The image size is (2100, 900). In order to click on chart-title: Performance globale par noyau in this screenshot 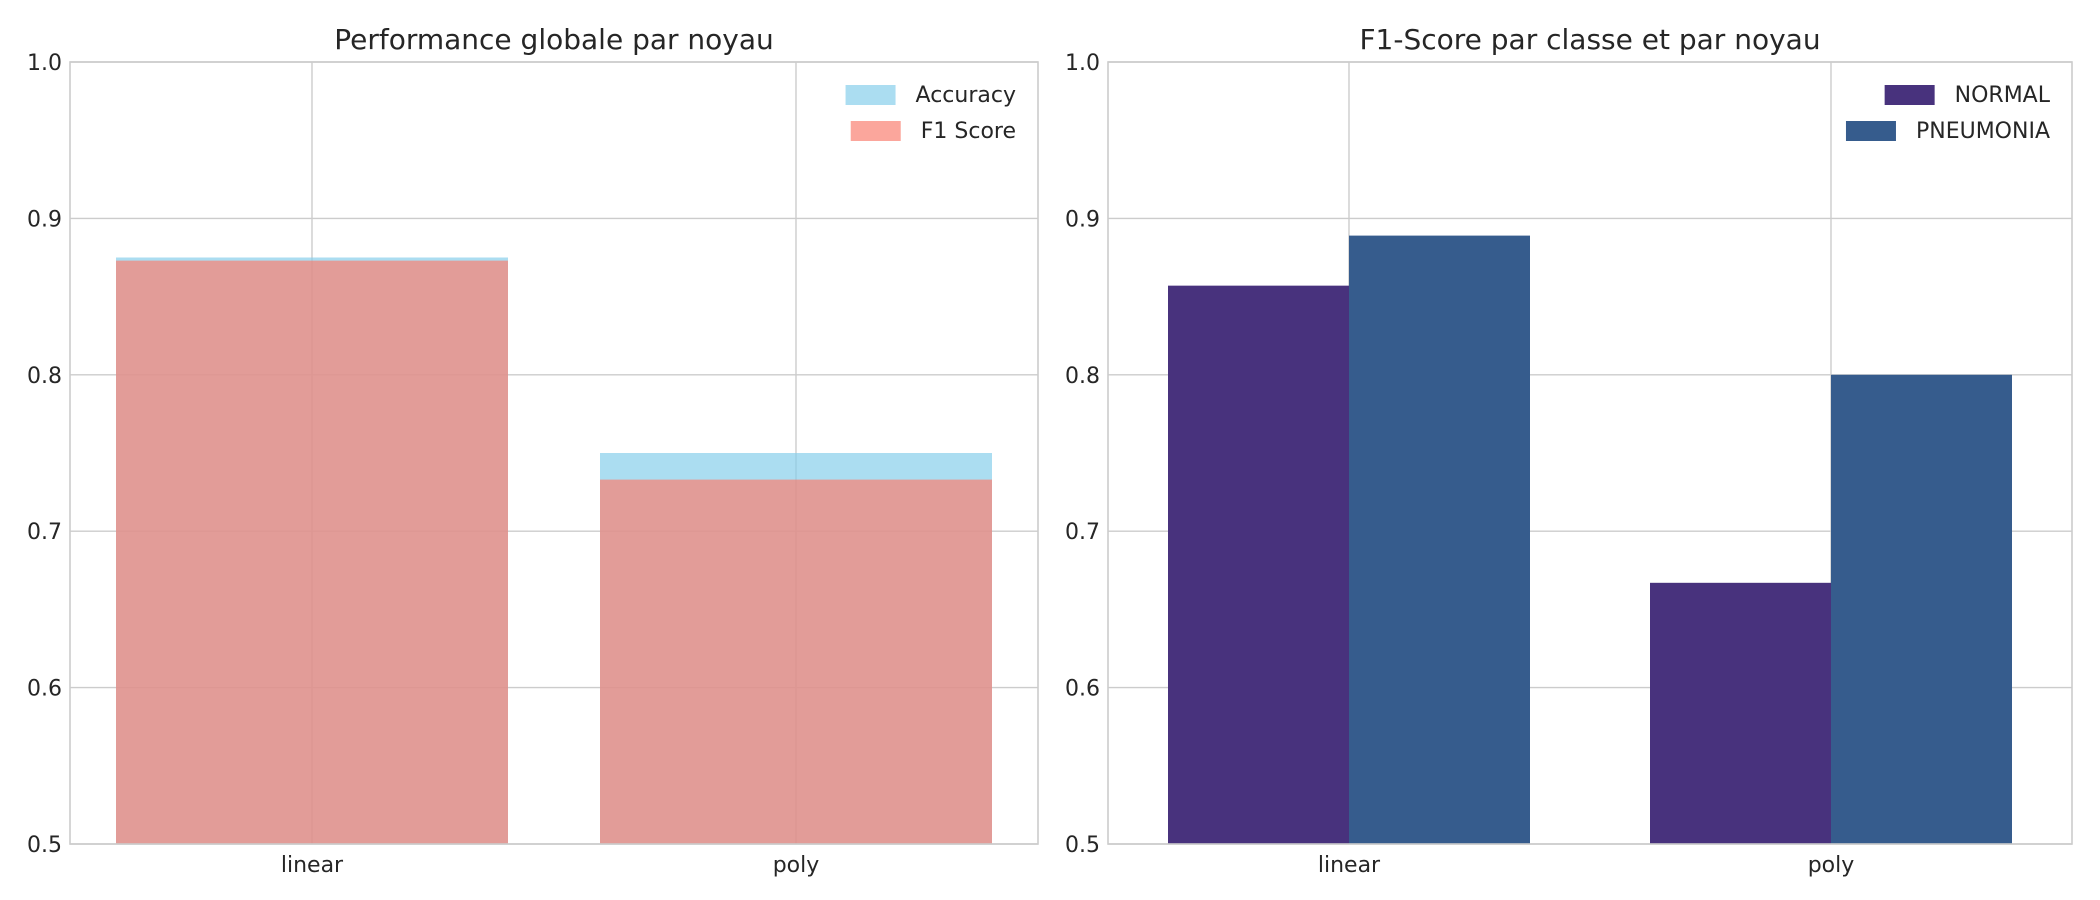, I will do `click(554, 39)`.